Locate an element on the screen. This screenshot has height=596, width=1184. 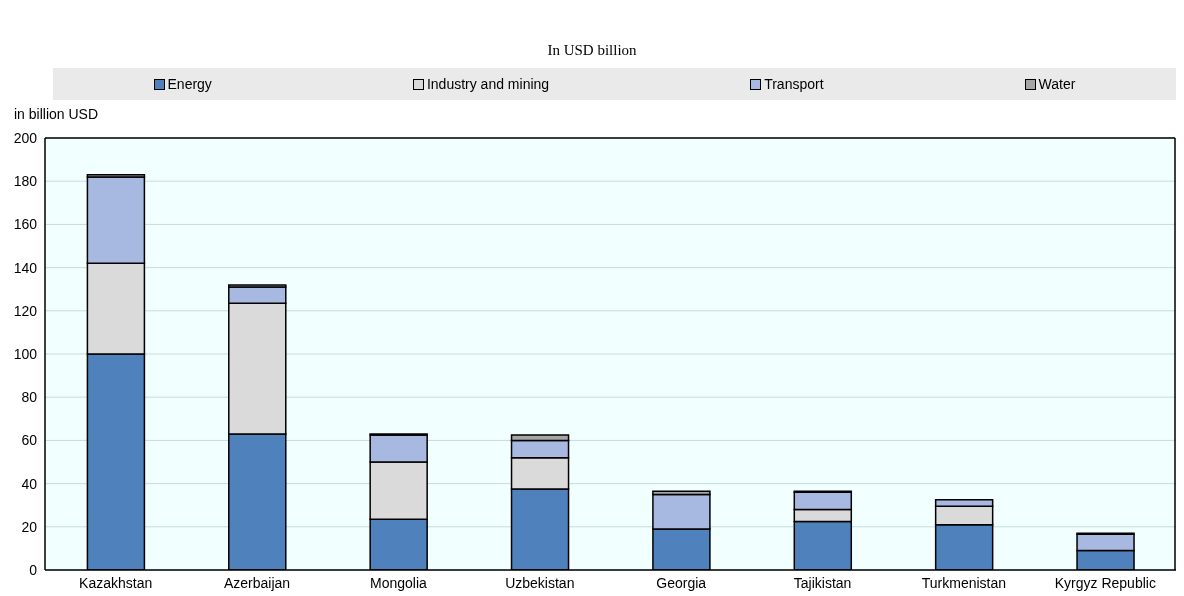
legend-label: Water is located at coordinates (1056, 84).